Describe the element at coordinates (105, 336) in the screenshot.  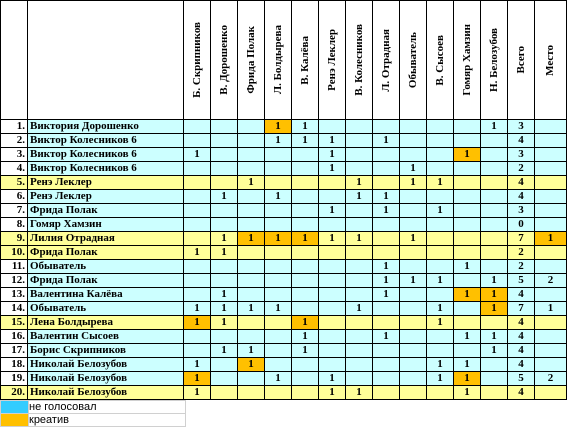
I see `voter-name: Валентин Сысоев` at that location.